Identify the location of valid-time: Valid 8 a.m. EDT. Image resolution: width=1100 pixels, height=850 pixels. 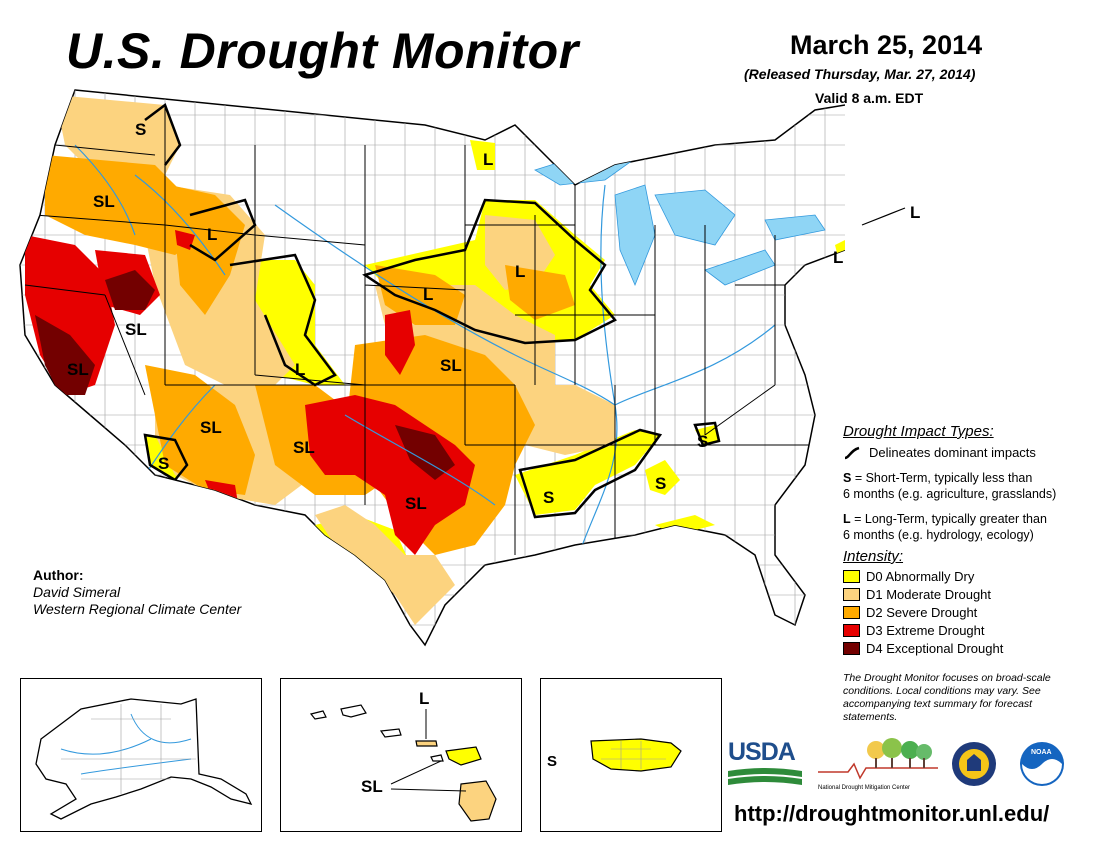
(869, 98).